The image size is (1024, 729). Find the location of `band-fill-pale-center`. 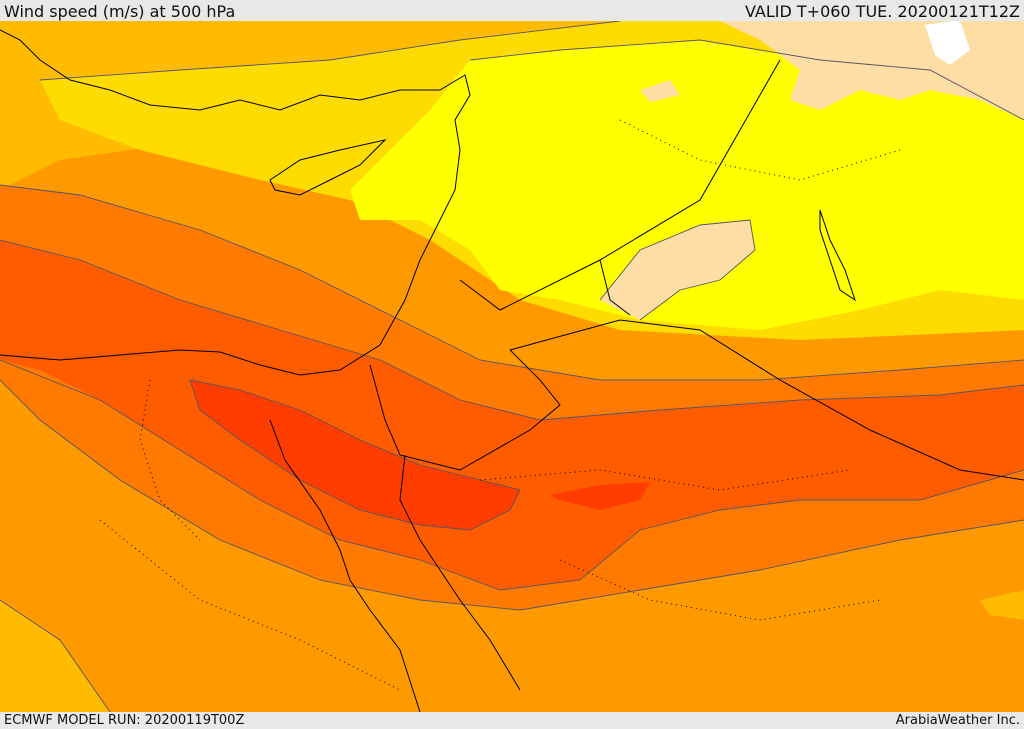

band-fill-pale-center is located at coordinates (677, 270).